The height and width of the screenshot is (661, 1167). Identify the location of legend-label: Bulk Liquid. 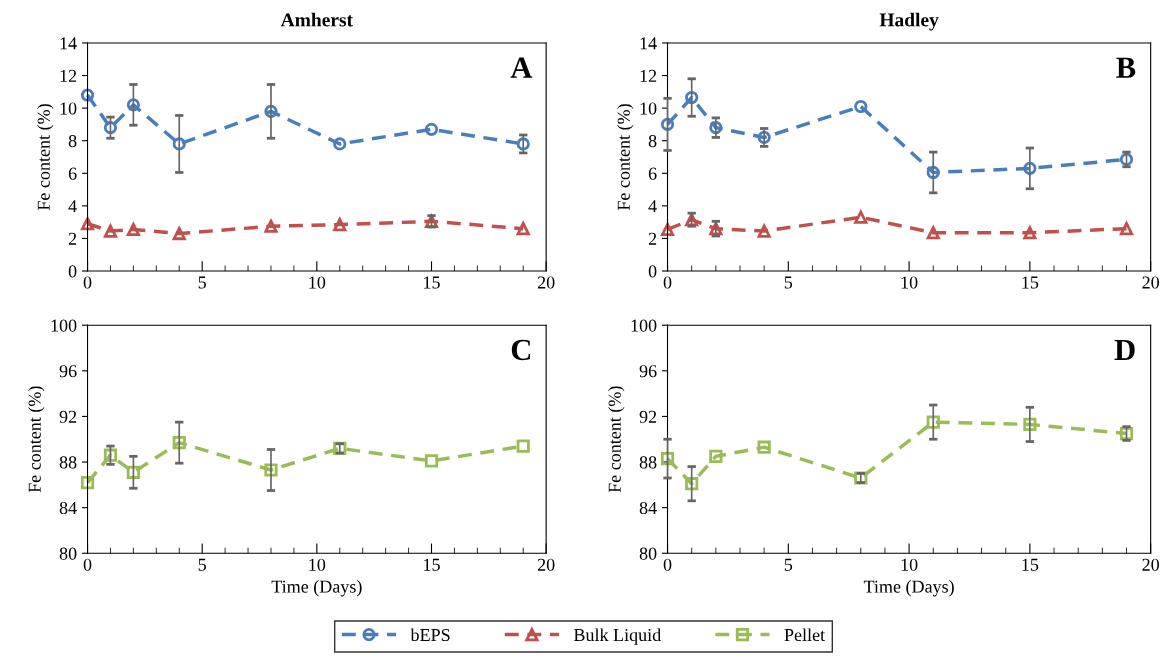
(617, 636).